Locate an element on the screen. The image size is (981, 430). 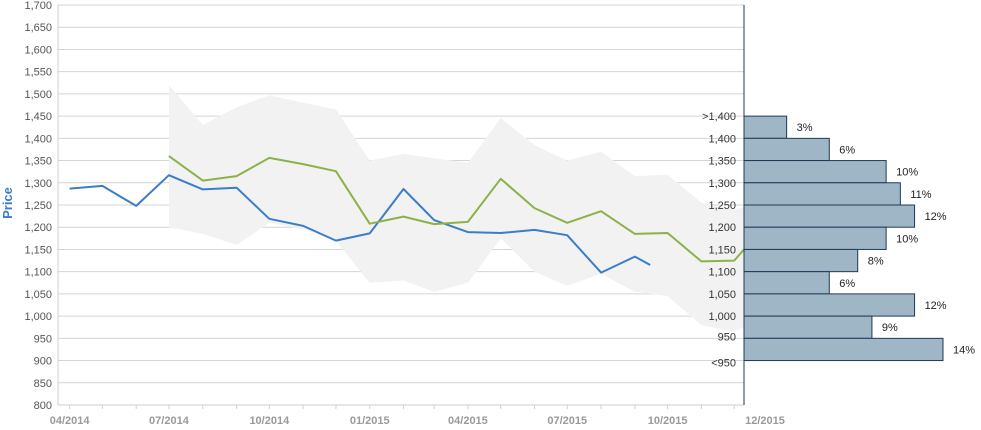
y-tick-label: 1,200 is located at coordinates (38, 228).